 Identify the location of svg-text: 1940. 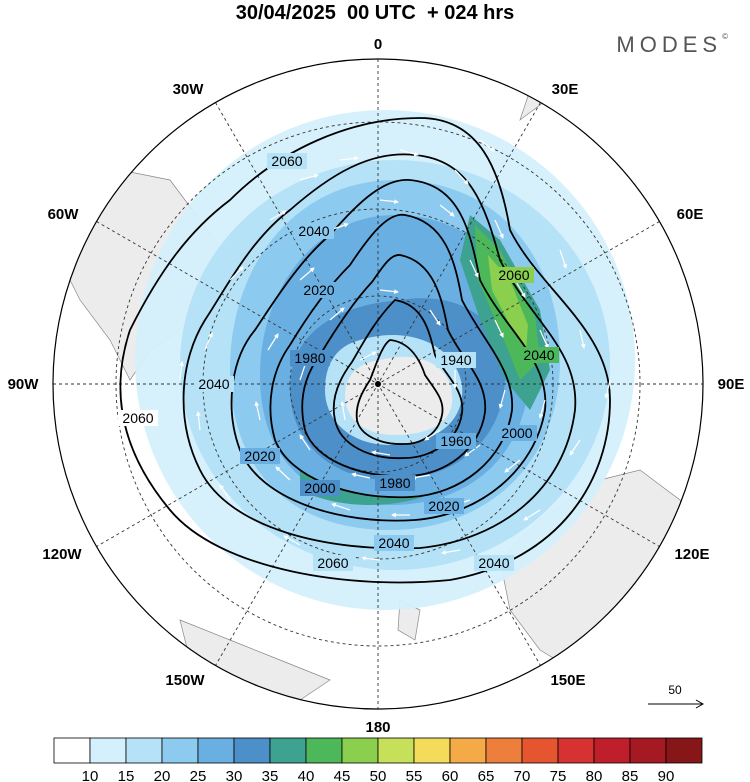
(455, 360).